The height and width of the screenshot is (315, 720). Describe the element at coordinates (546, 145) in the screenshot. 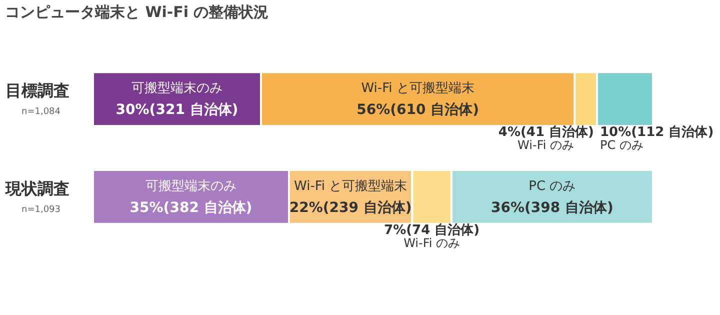

I see `series-label: Wi-Fi のみ` at that location.